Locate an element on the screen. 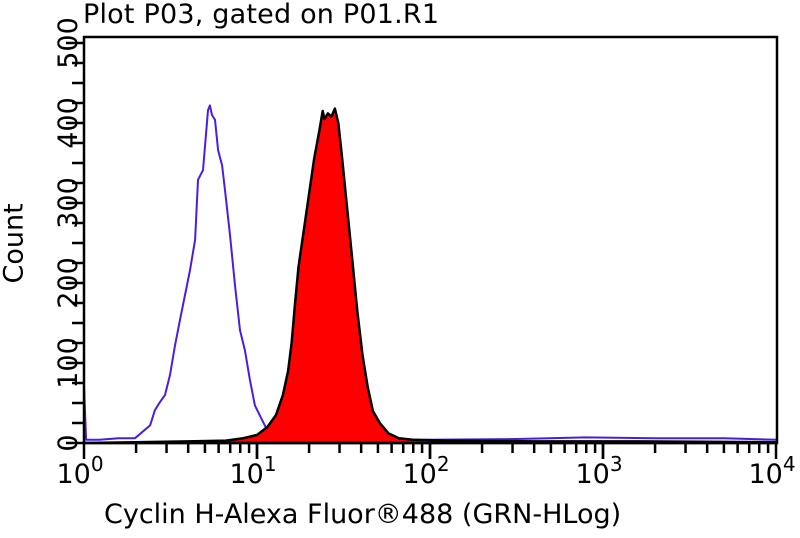 Image resolution: width=800 pixels, height=538 pixels. x-axis-label: Cyclin H-Alexa Fluor®488 (GRN-HLog) is located at coordinates (363, 514).